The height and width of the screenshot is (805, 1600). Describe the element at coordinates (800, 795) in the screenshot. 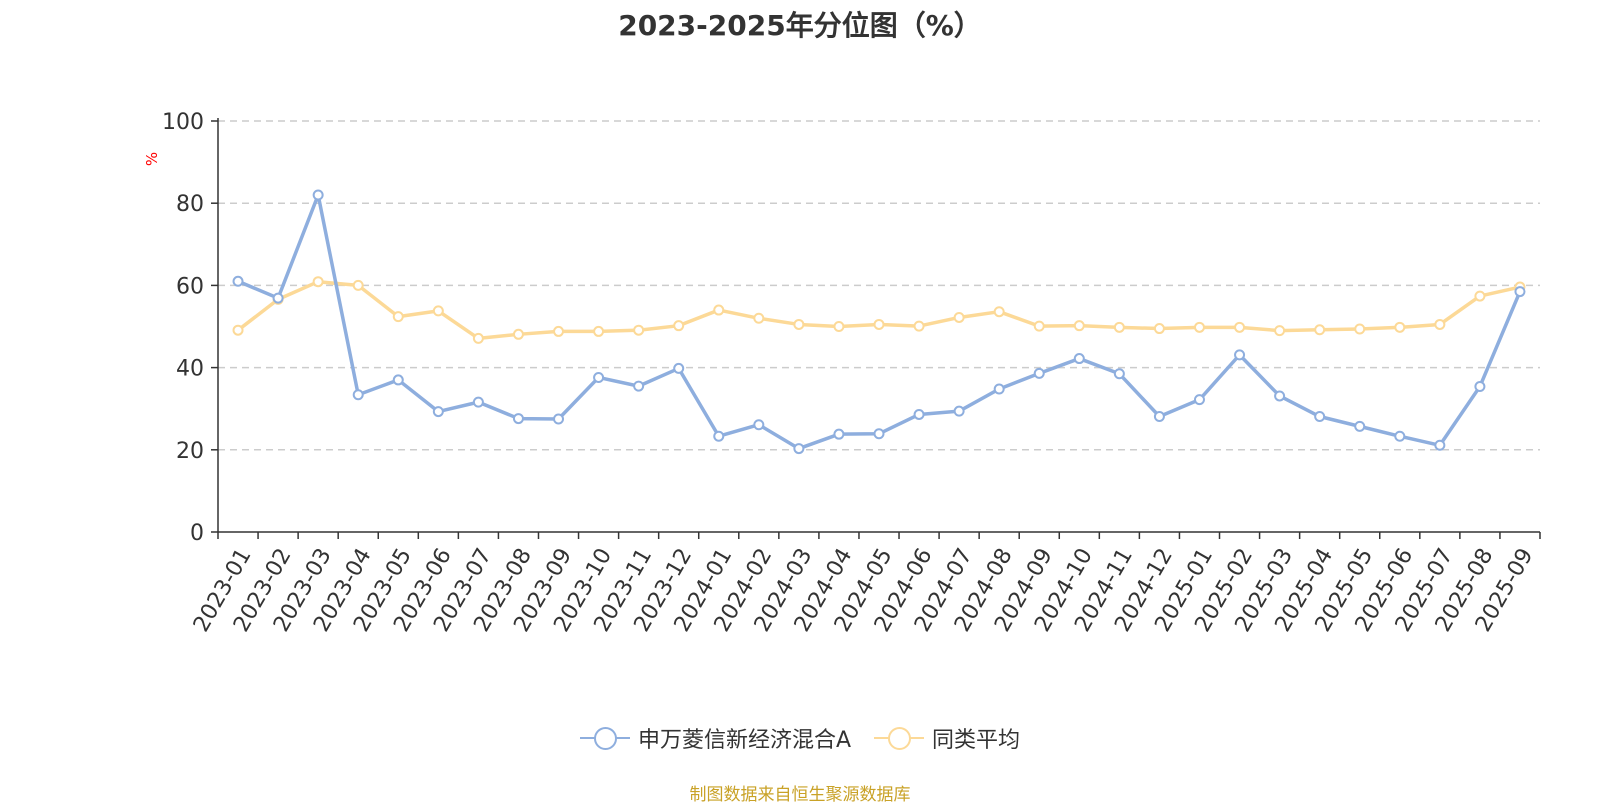

I see `source-note: 制图数据来自恒生聚源数据库` at that location.